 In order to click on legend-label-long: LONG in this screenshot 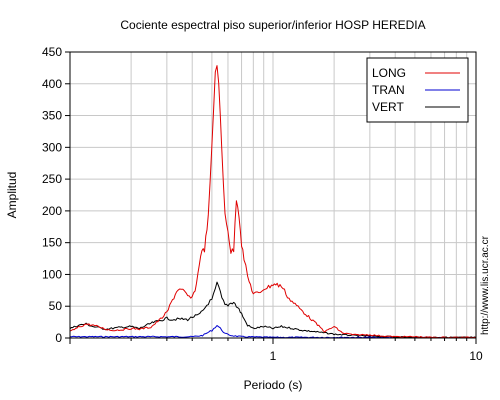, I will do `click(389, 73)`.